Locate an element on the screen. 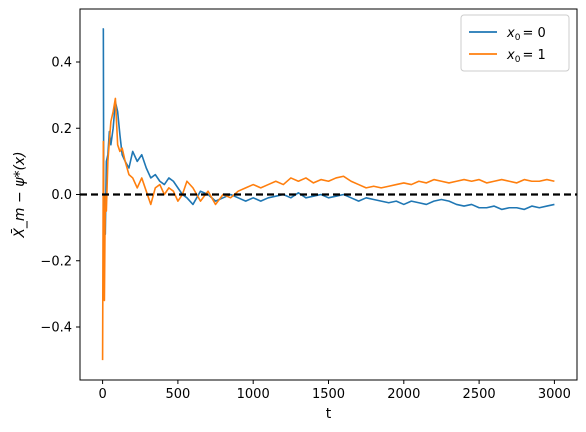  y-tick-label: 0.4 is located at coordinates (61, 63).